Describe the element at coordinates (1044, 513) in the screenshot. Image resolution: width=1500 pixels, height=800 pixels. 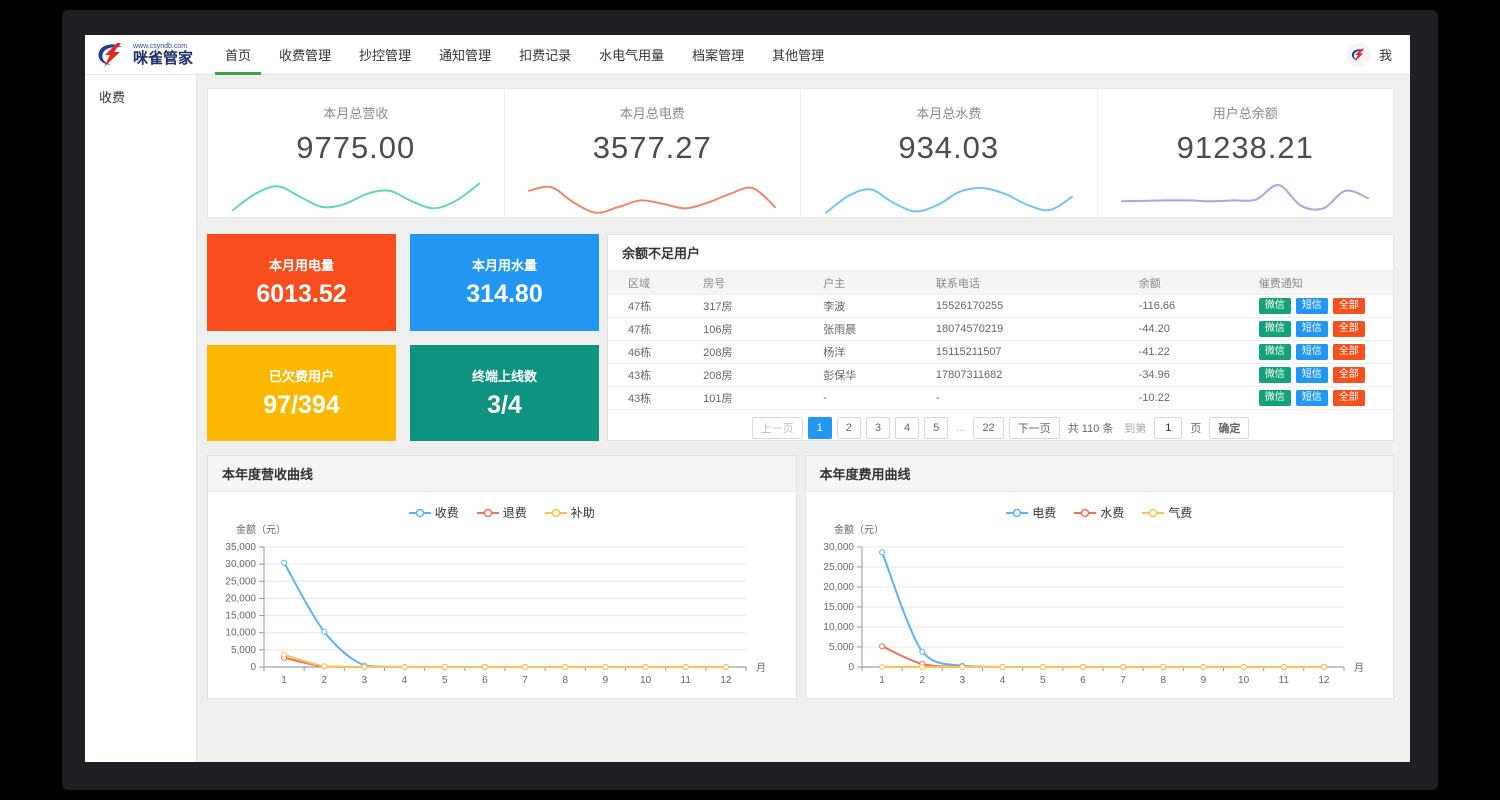
I see `legend-label: 电费` at that location.